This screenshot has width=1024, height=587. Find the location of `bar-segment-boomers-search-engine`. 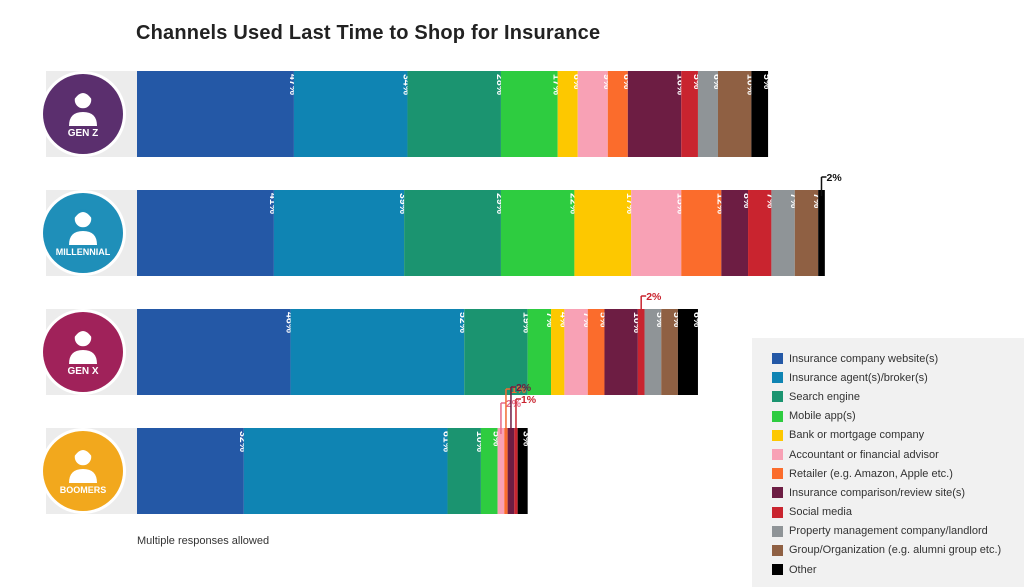

bar-segment-boomers-search-engine is located at coordinates (464, 471).